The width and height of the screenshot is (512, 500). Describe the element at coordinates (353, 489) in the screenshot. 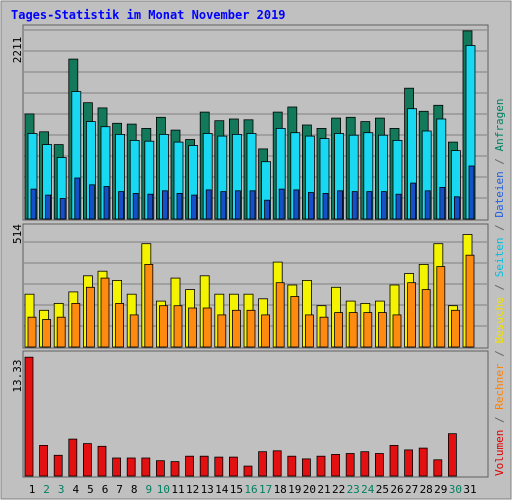

I see `day-label: 23` at that location.